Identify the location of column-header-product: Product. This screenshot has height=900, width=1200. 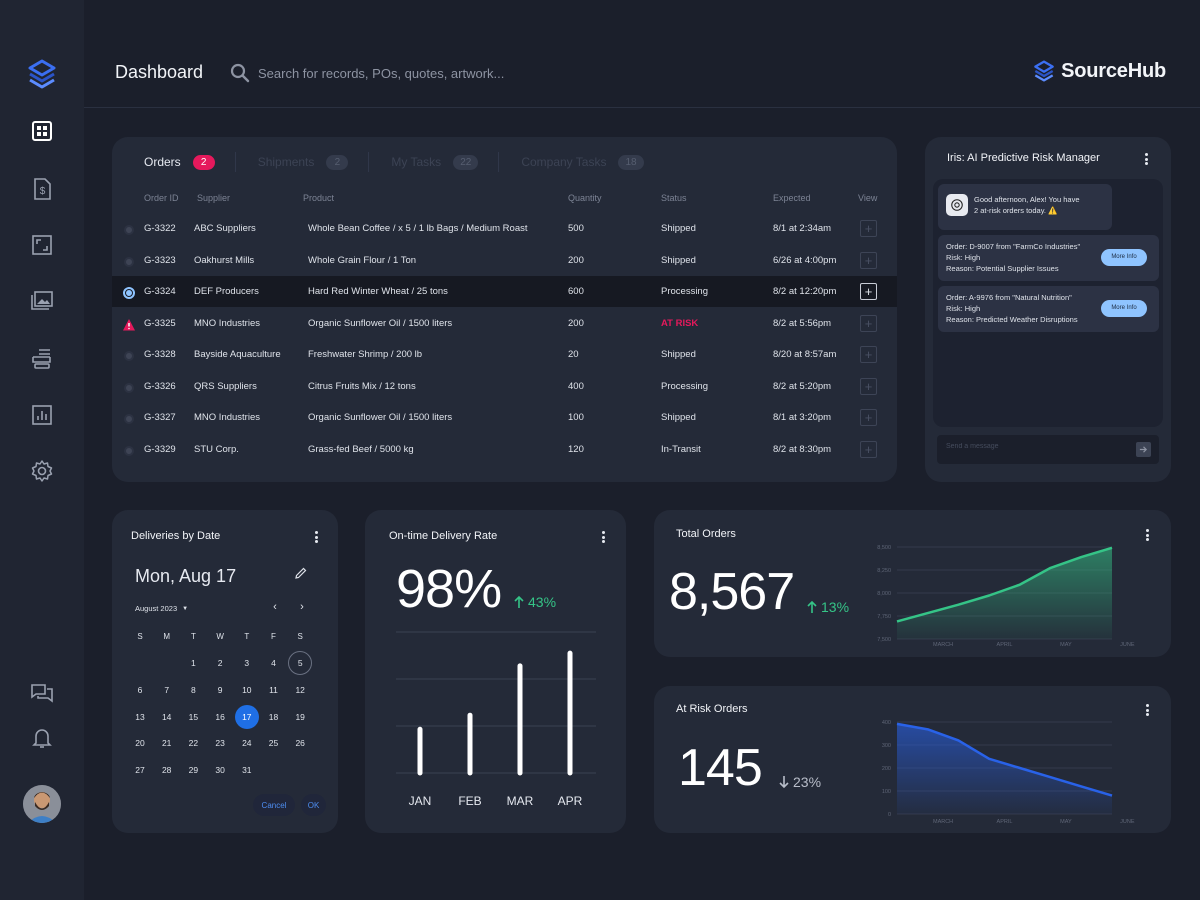
(319, 198).